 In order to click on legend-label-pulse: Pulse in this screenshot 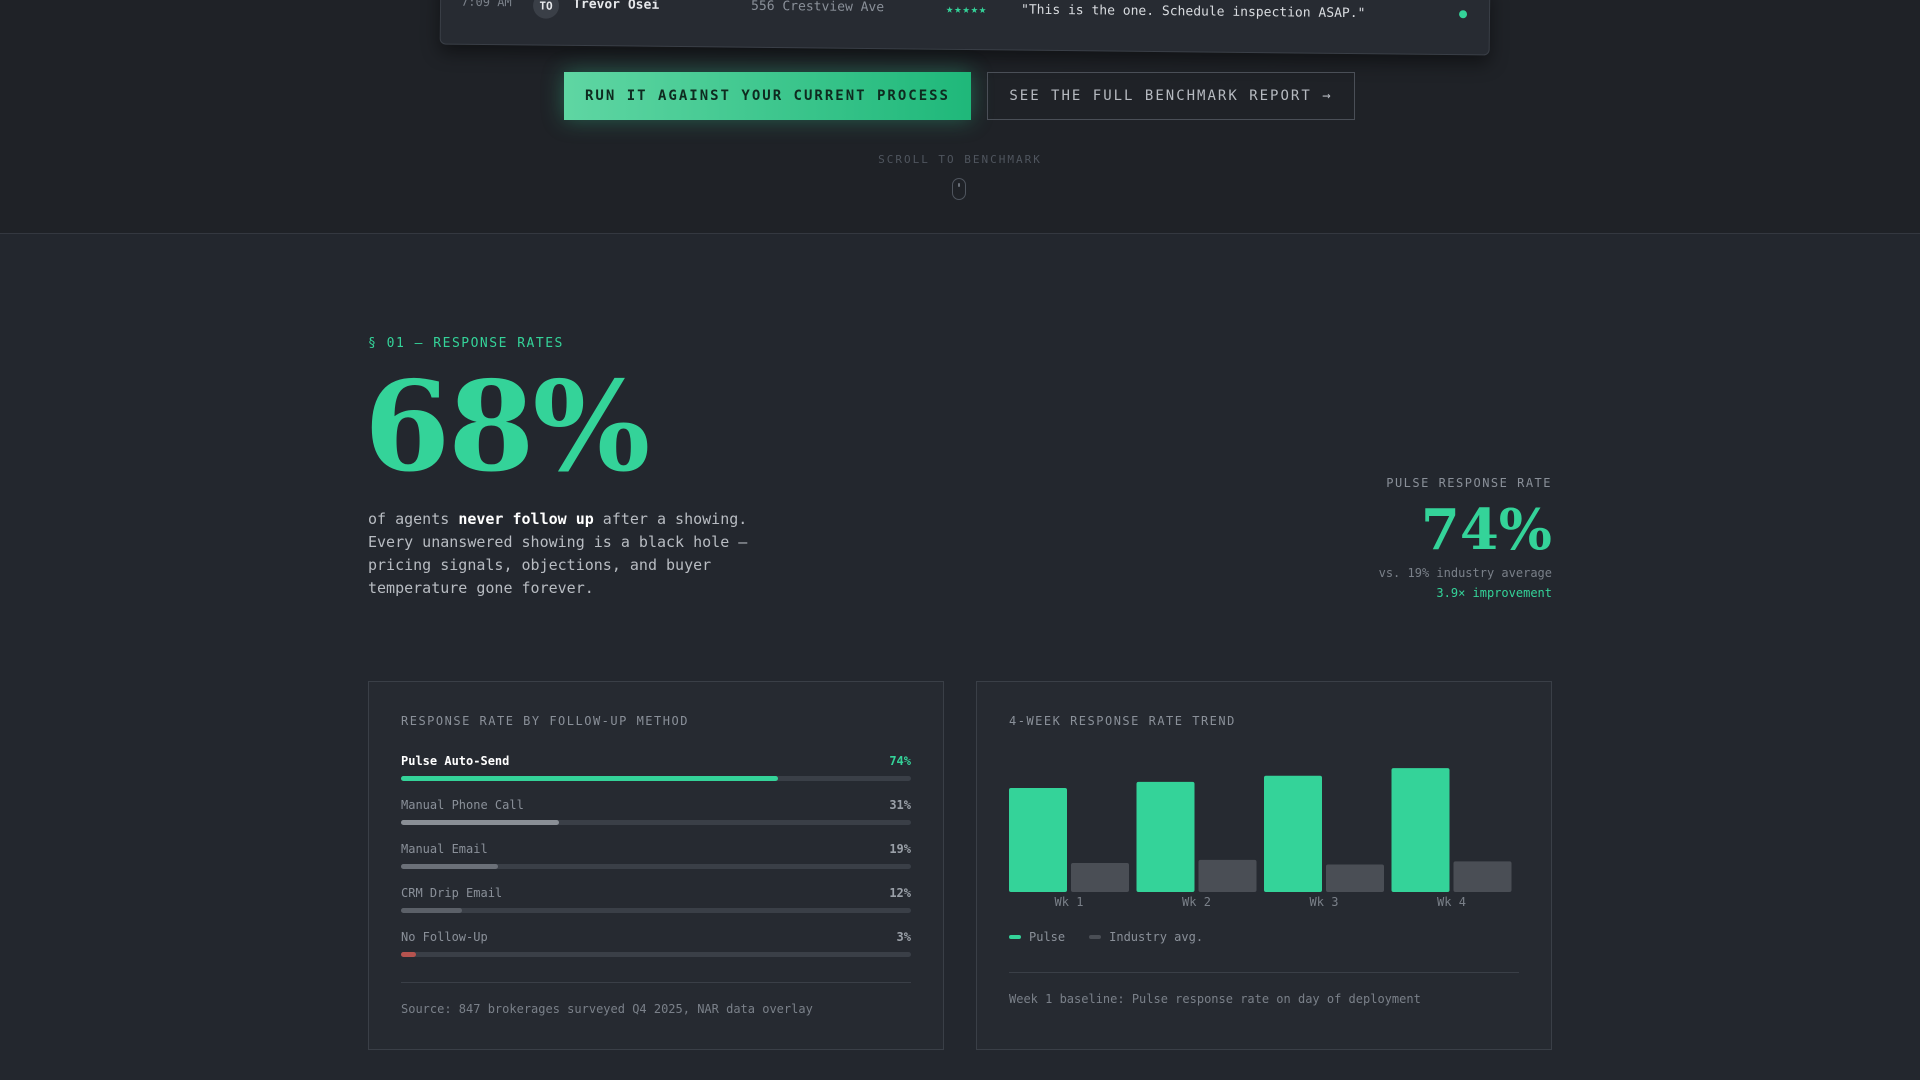, I will do `click(1047, 937)`.